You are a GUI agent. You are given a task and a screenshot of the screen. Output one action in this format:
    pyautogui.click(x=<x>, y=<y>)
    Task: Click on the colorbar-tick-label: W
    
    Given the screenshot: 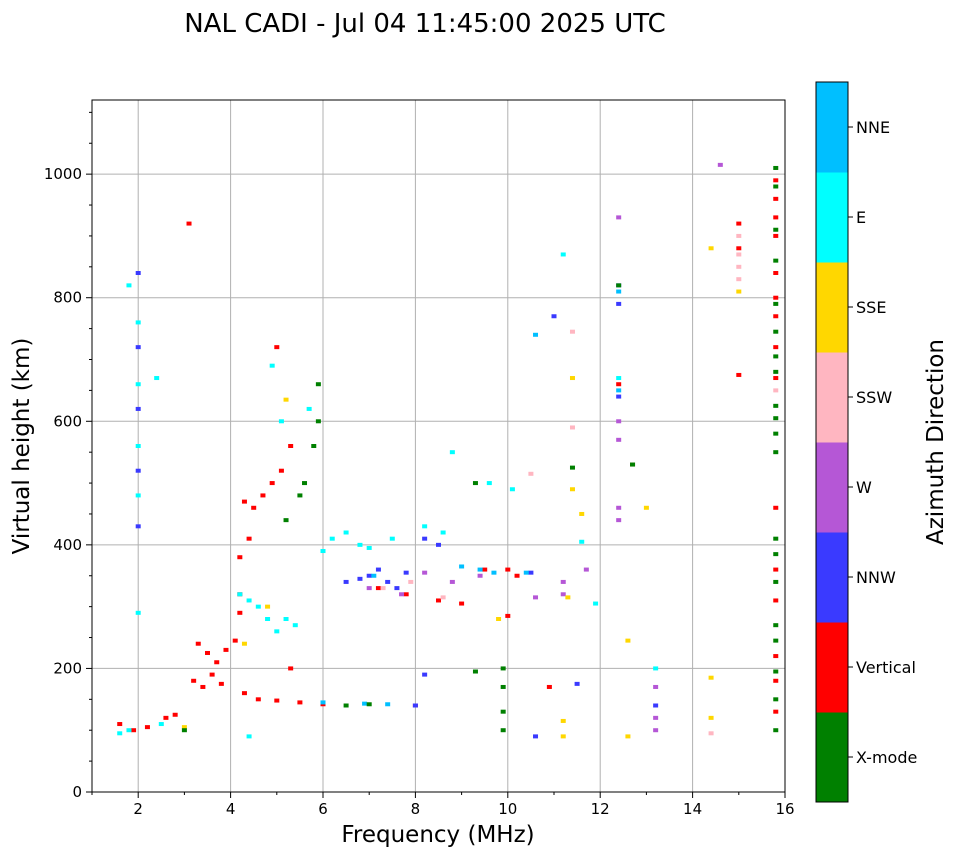 What is the action you would take?
    pyautogui.click(x=864, y=487)
    